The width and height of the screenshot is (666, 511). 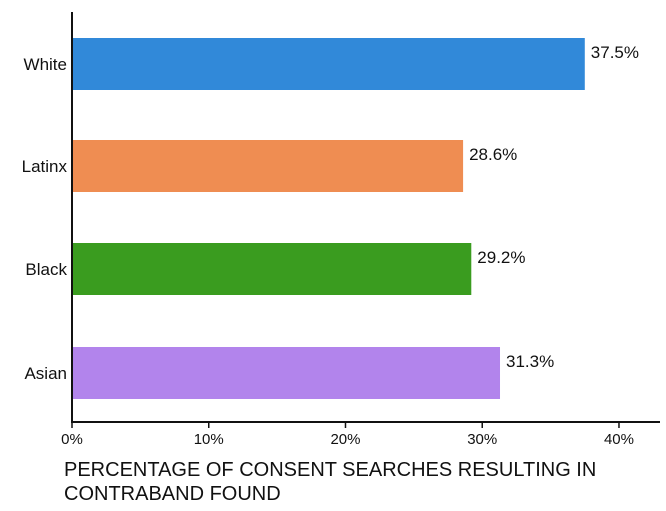 I want to click on category-label-asian: Asian, so click(x=45, y=373).